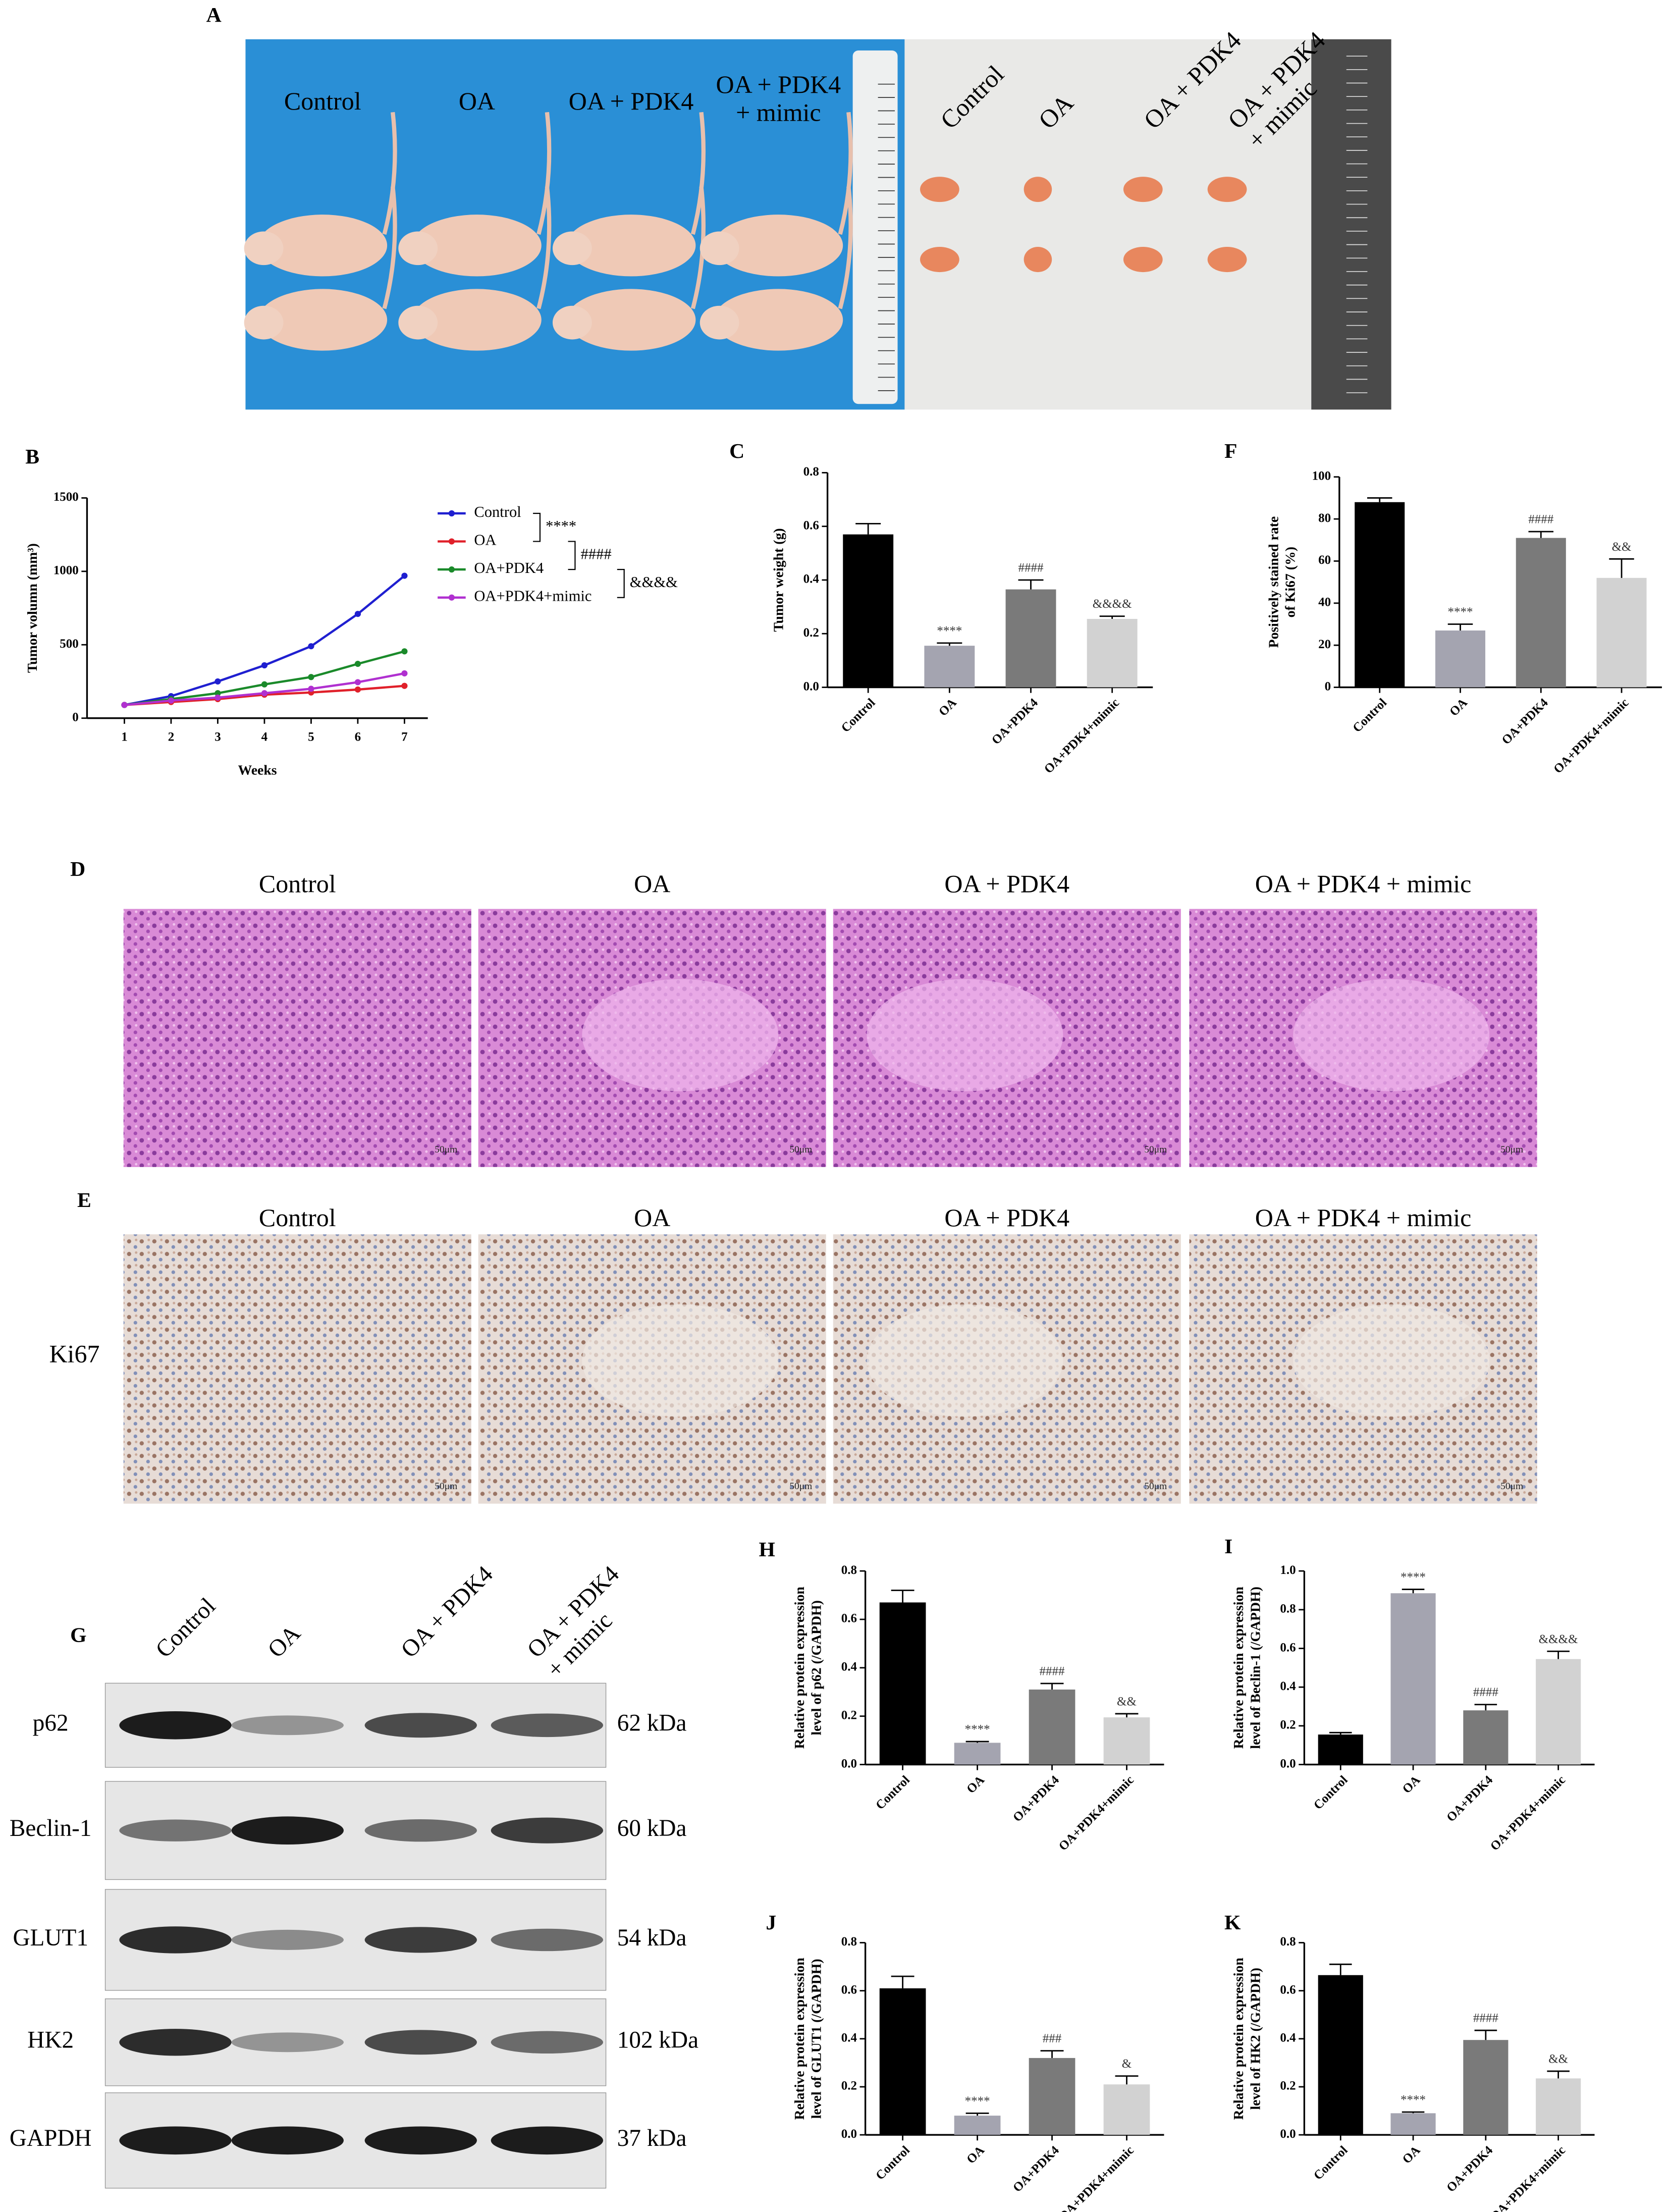 Image resolution: width=1669 pixels, height=2212 pixels. Describe the element at coordinates (74, 1353) in the screenshot. I see `row-label: Ki67` at that location.